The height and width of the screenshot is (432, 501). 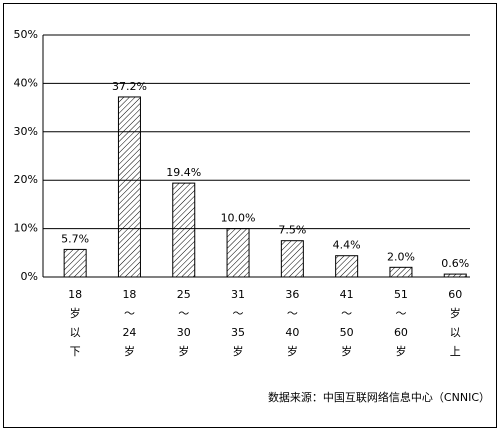 I want to click on x-tick-label: 31, so click(x=238, y=294).